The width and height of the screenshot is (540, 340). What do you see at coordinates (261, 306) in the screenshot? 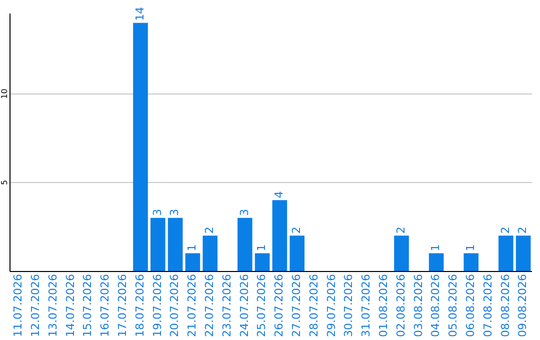
I see `x-tick-label: 25.07.2026` at bounding box center [261, 306].